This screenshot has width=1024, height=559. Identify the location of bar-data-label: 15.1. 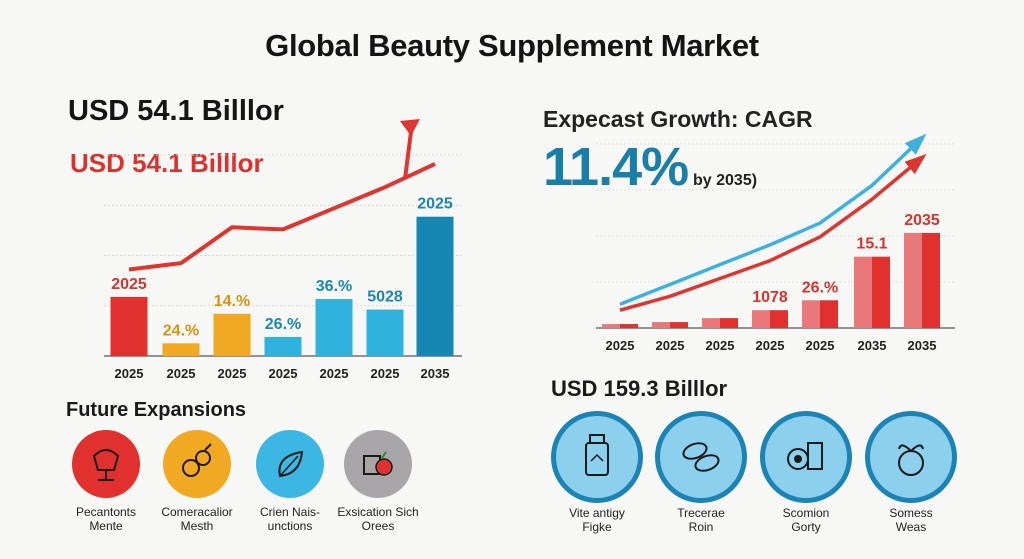
(871, 244).